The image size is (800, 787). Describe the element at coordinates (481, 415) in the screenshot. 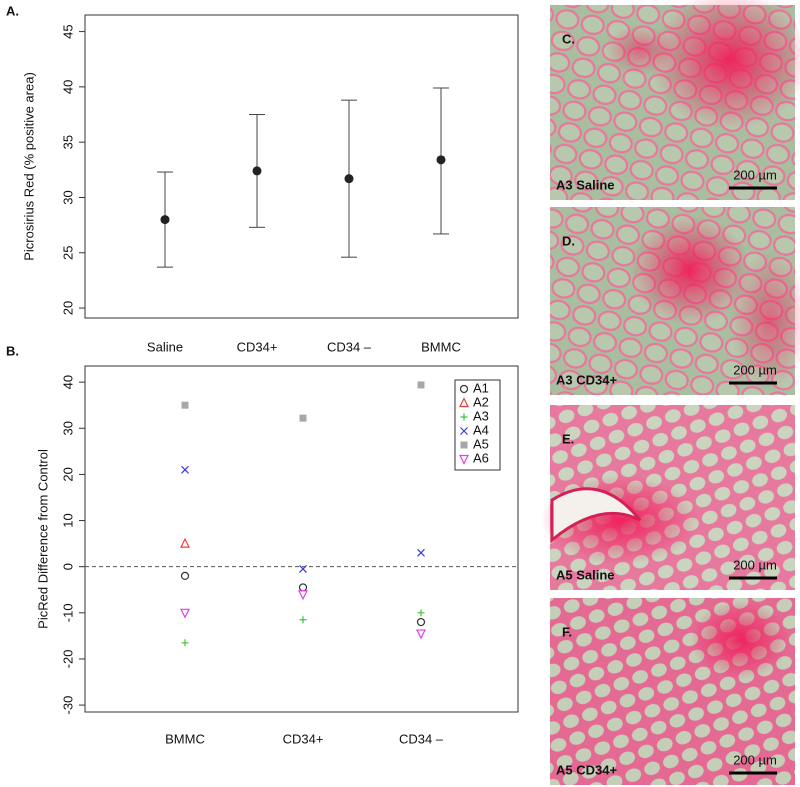

I see `legend-label: A3` at that location.